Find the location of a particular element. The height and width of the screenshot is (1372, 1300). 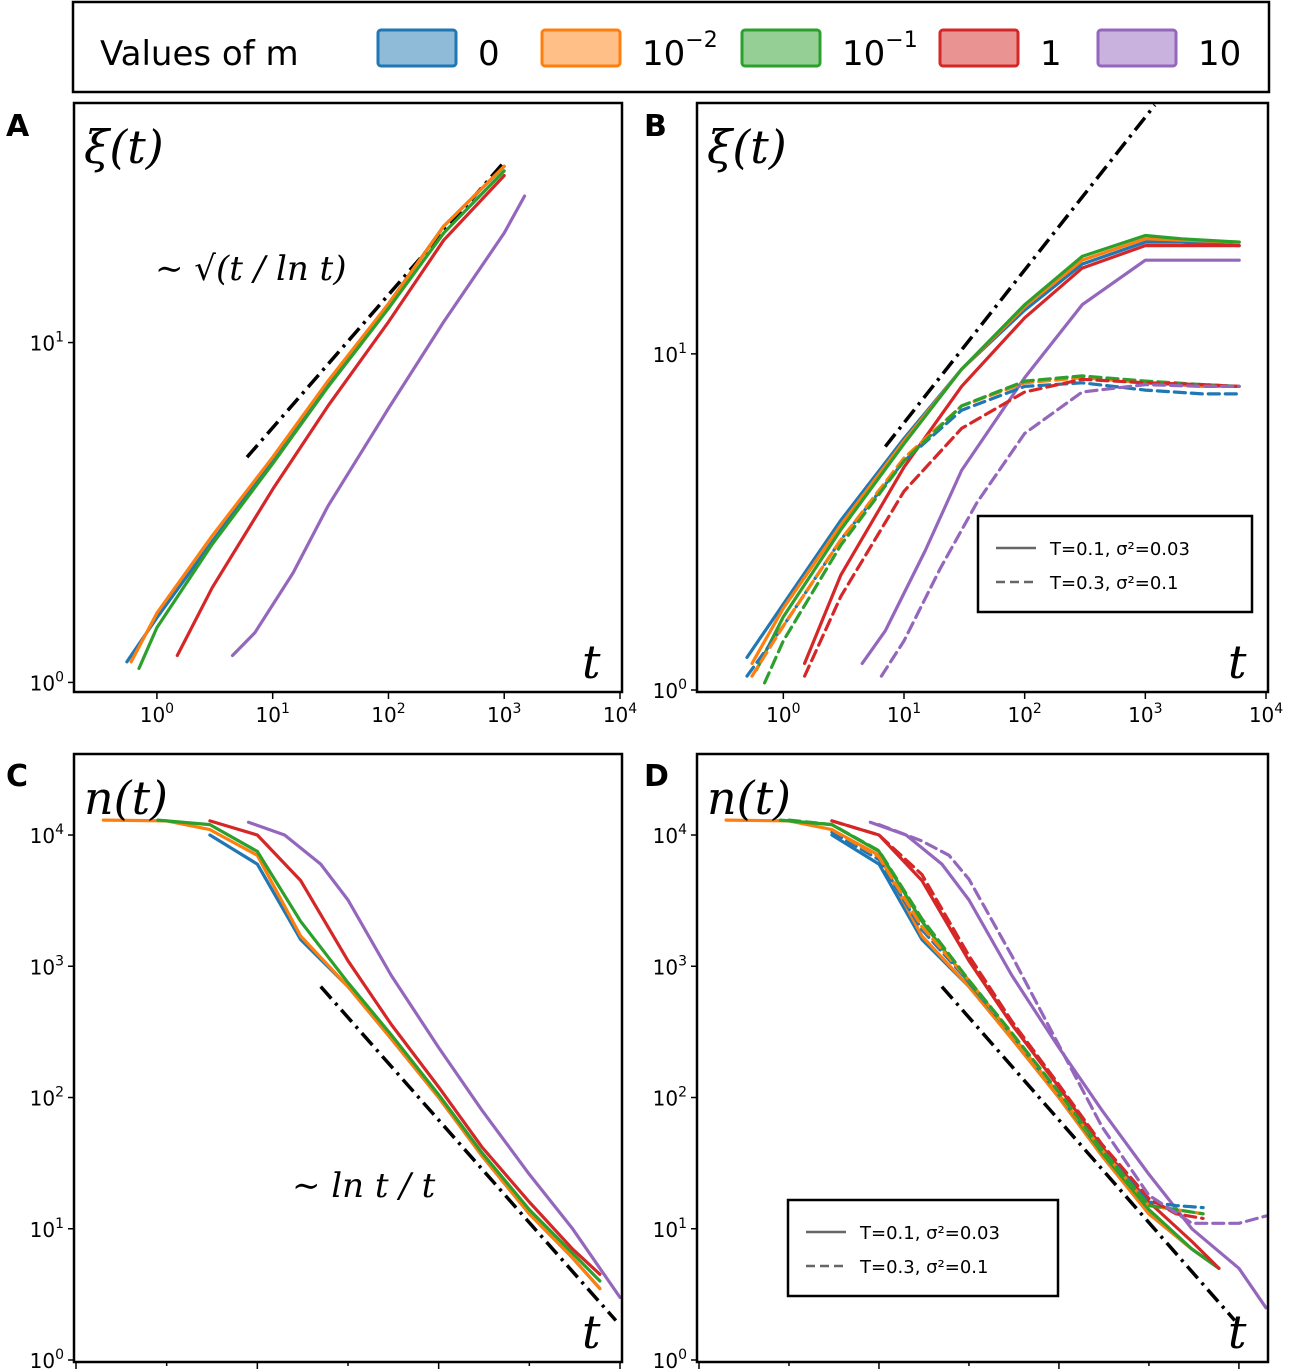

y-tick-label-d-0: 100 is located at coordinates (670, 1359).